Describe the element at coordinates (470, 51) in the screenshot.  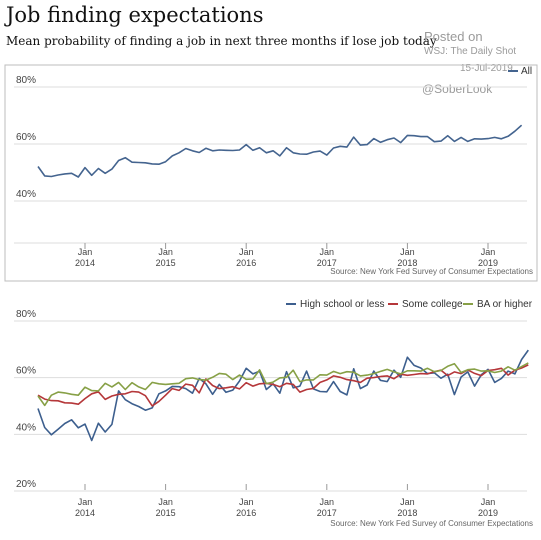
I see `watermark-source: WSJ: The Daily Shot` at that location.